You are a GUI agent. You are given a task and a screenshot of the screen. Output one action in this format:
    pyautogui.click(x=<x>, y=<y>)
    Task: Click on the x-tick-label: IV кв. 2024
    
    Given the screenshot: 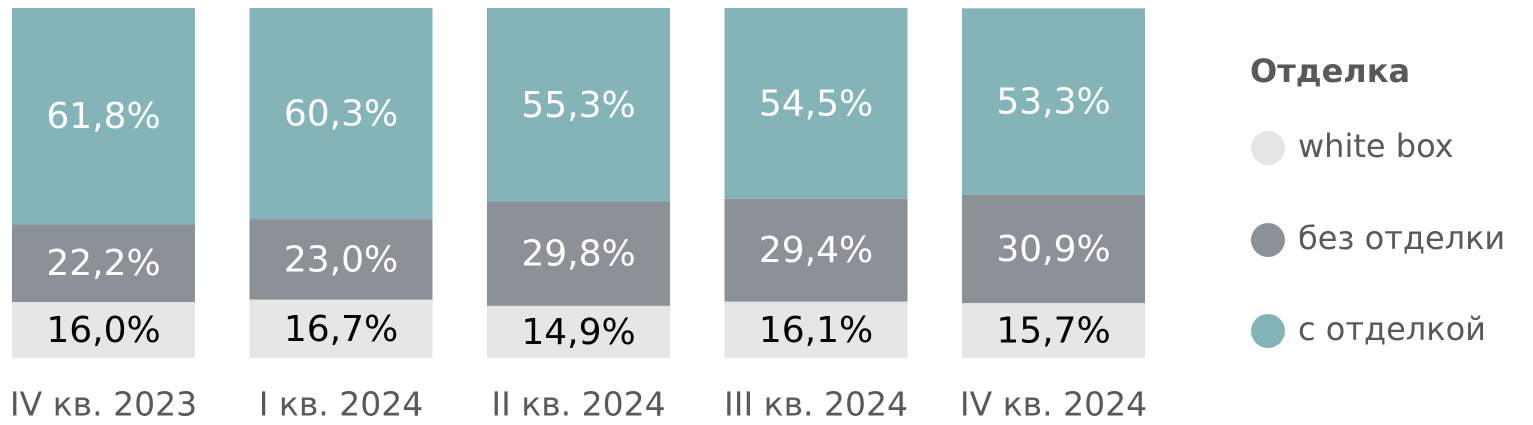 What is the action you would take?
    pyautogui.click(x=1053, y=404)
    